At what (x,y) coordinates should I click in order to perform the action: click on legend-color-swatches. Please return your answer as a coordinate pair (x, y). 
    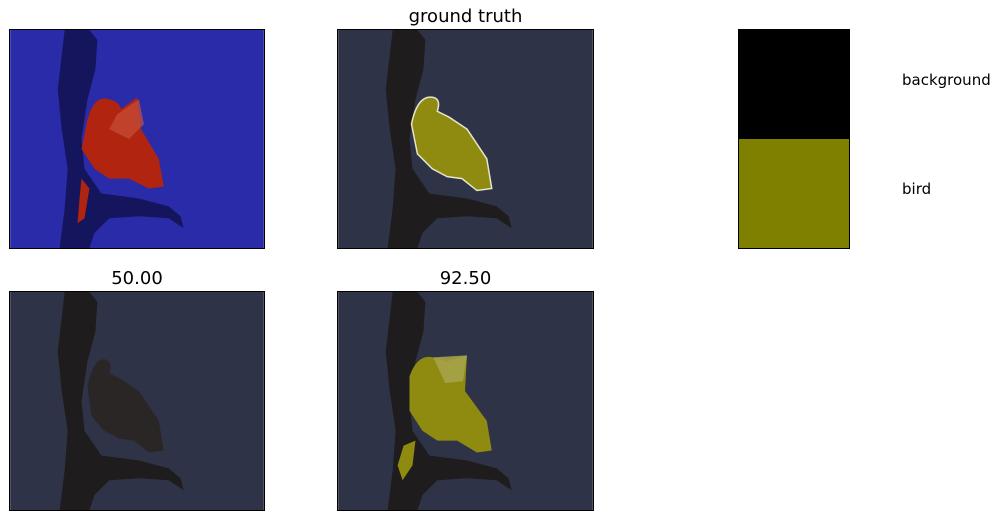
    Looking at the image, I should click on (794, 139).